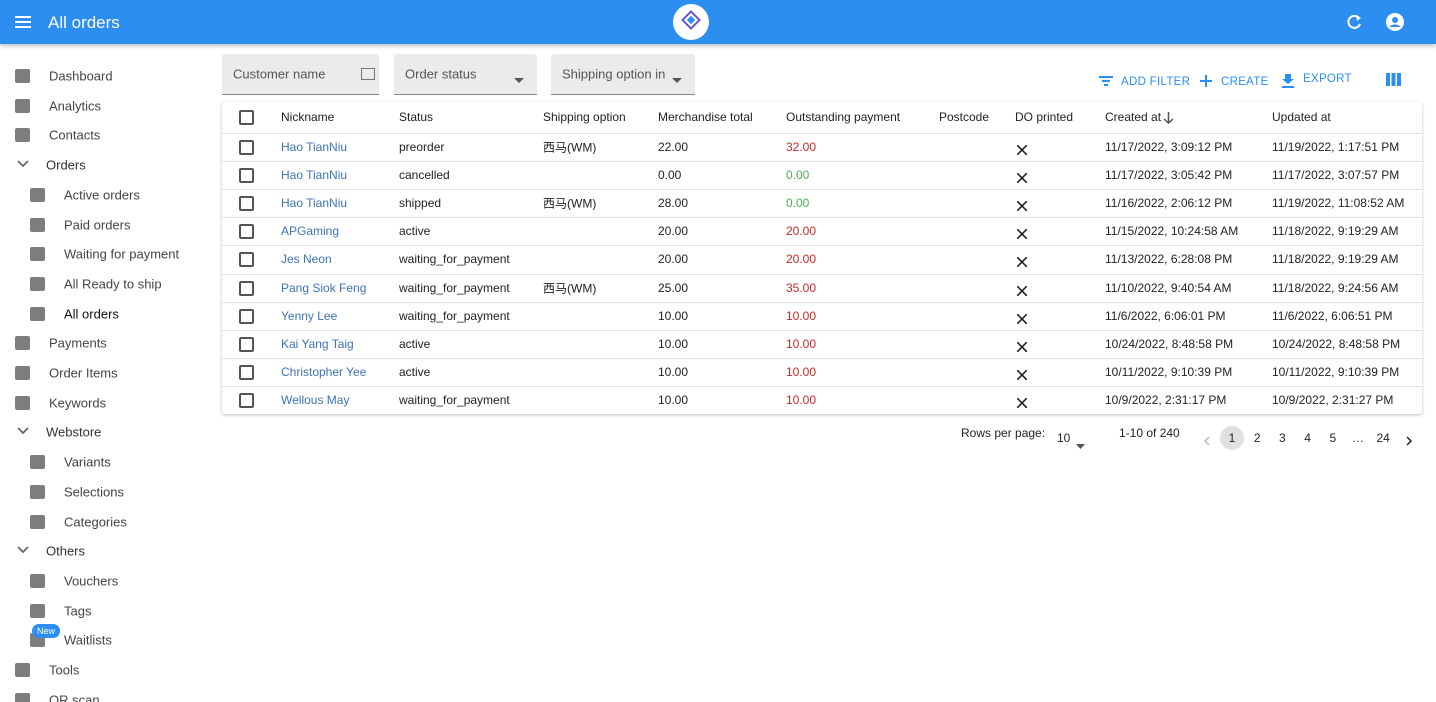 The width and height of the screenshot is (1436, 702). What do you see at coordinates (102, 195) in the screenshot?
I see `menu-item: Active orders` at bounding box center [102, 195].